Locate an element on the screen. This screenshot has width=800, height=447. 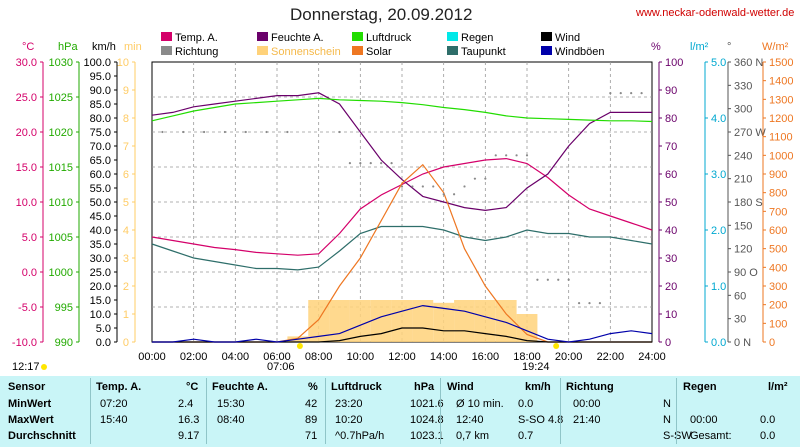
table-cell-2-4: ^0.7hPa/h is located at coordinates (360, 436).